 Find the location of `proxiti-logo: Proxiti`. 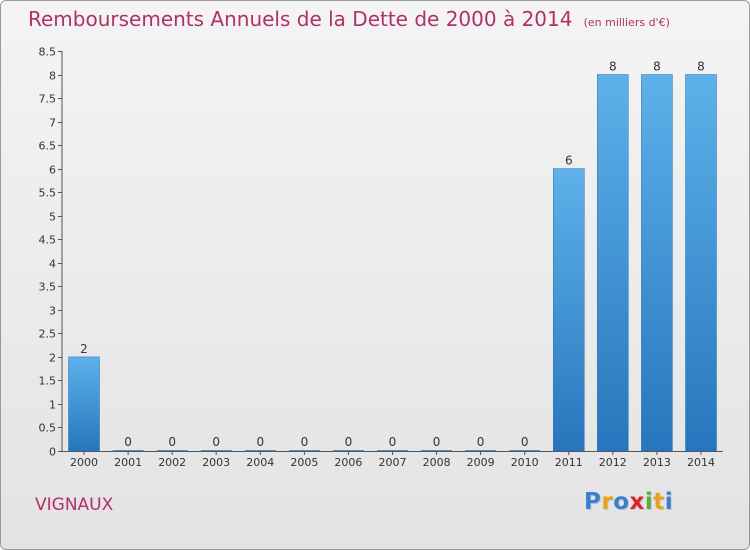

proxiti-logo: Proxiti is located at coordinates (628, 502).